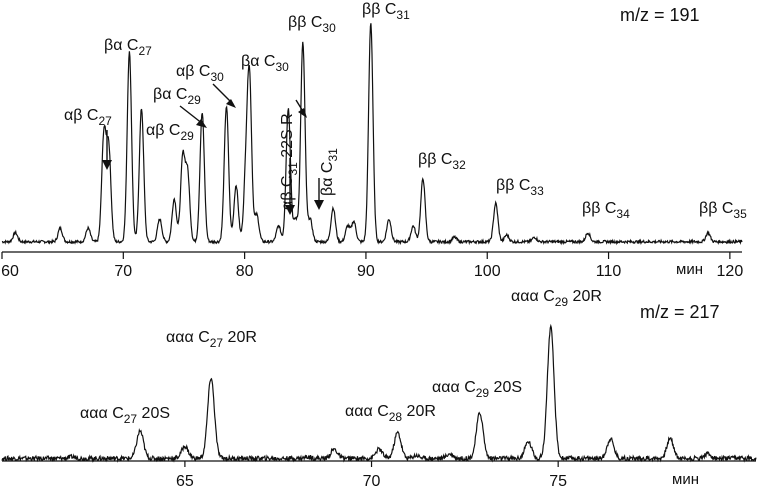  What do you see at coordinates (609, 271) in the screenshot?
I see `x-tick-label: 110` at bounding box center [609, 271].